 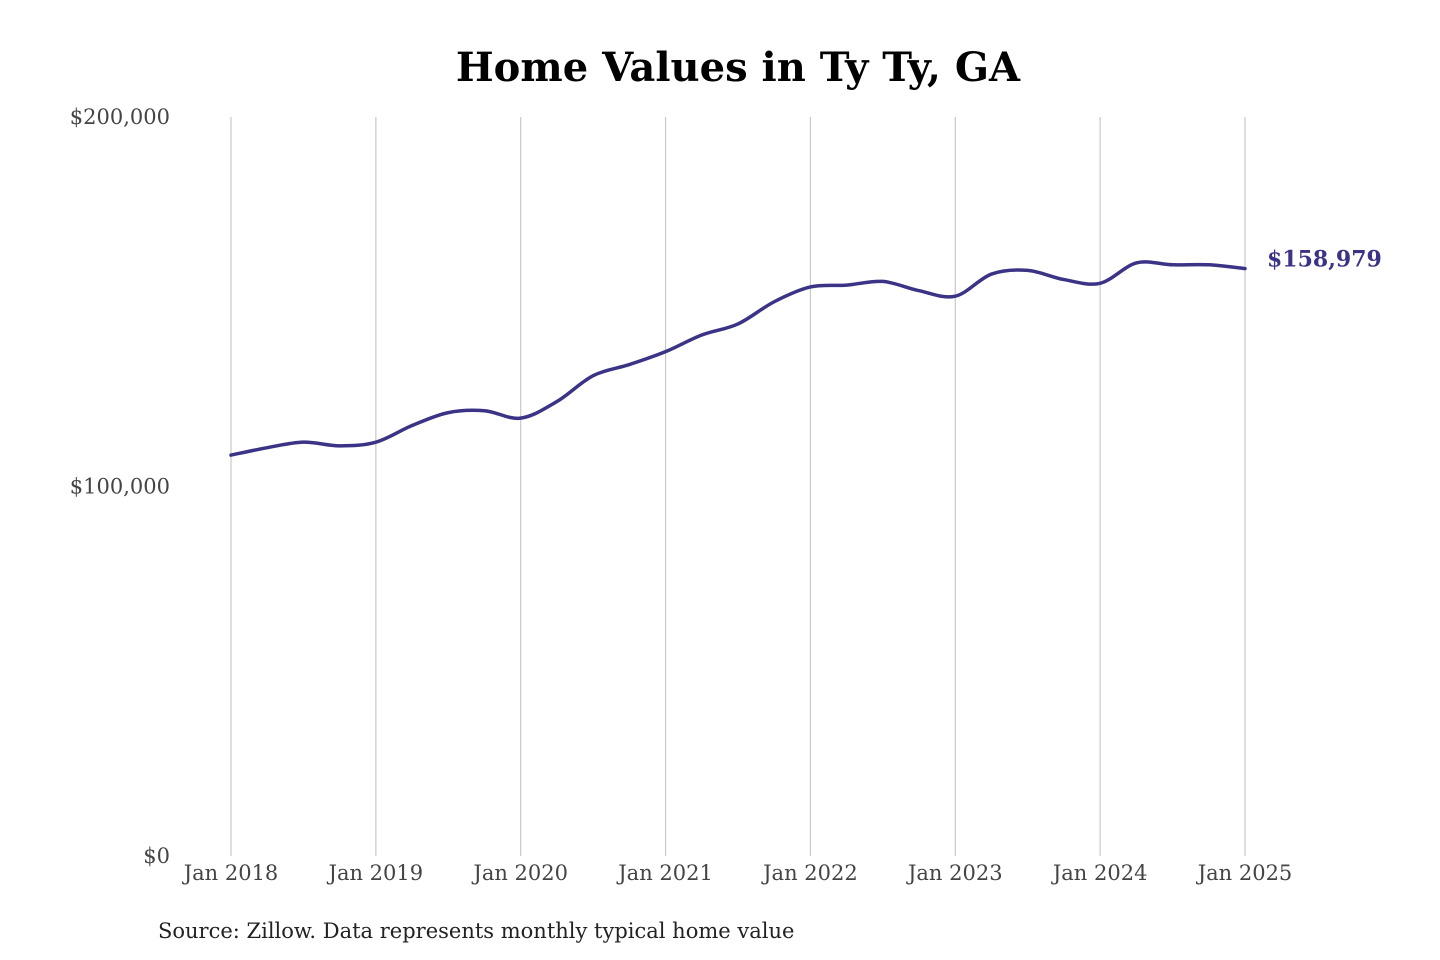 What do you see at coordinates (1324, 260) in the screenshot?
I see `end-value-label: $158,979` at bounding box center [1324, 260].